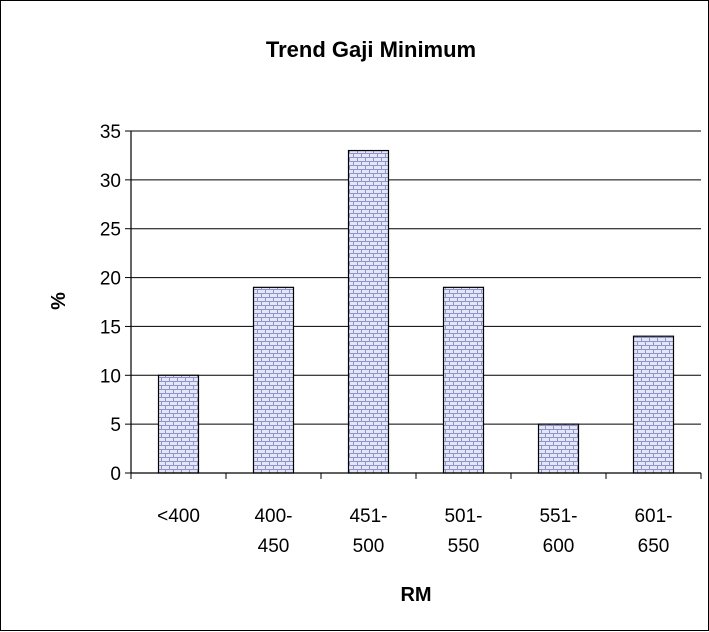 The height and width of the screenshot is (632, 709). Describe the element at coordinates (559, 546) in the screenshot. I see `x-tick-label-line: 600` at that location.